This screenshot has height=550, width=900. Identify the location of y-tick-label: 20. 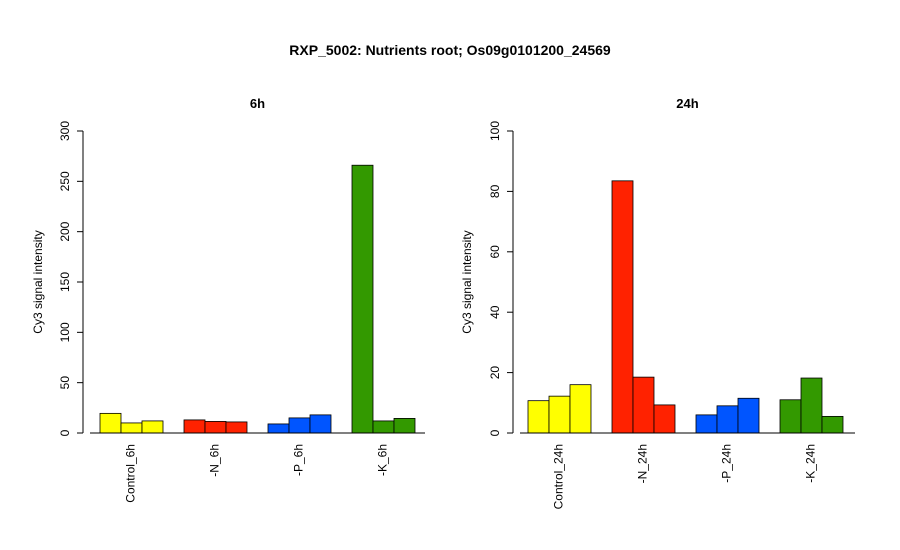
(495, 373).